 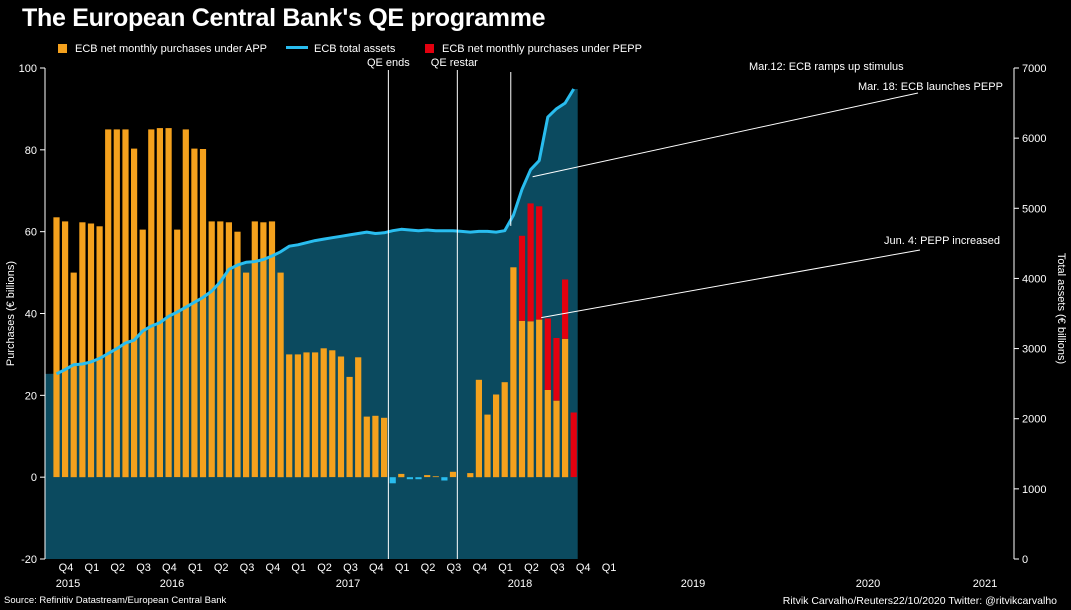 I want to click on x-year-label: 2016, so click(x=172, y=584).